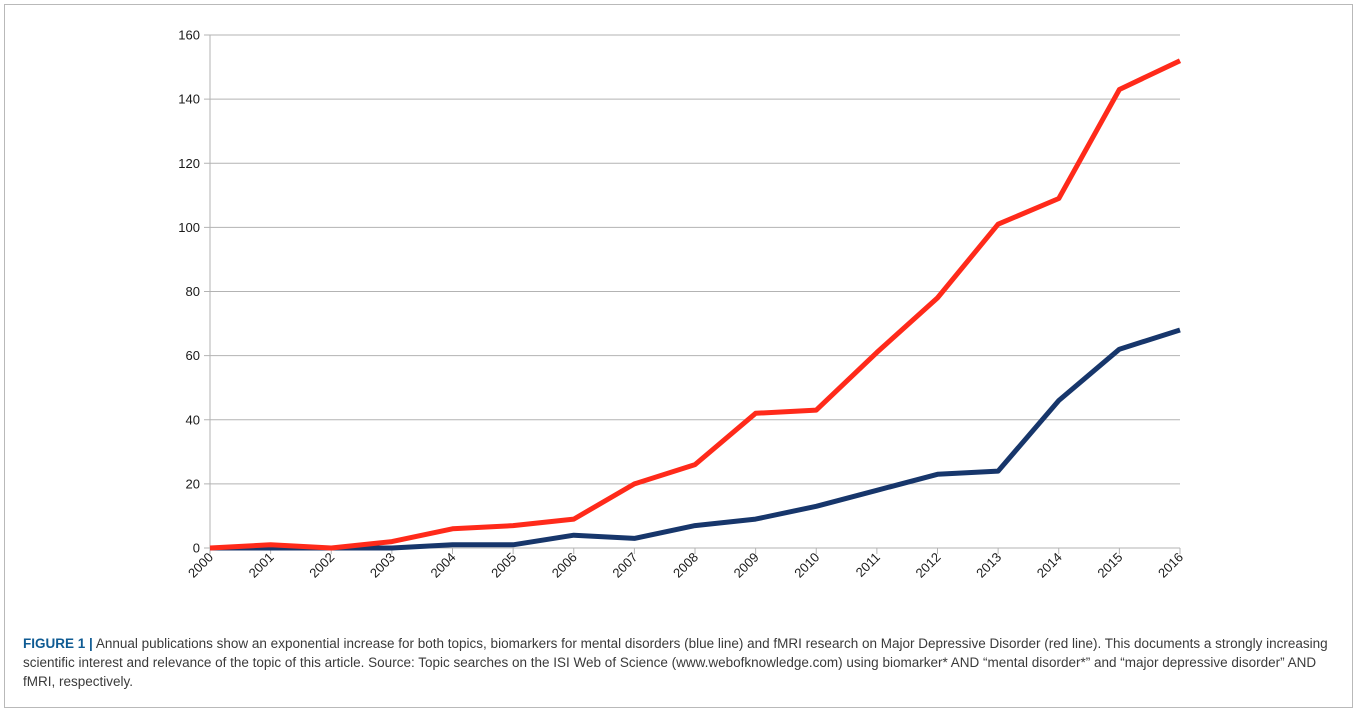  Describe the element at coordinates (58, 643) in the screenshot. I see `figure-label: FIGURE 1 |` at that location.